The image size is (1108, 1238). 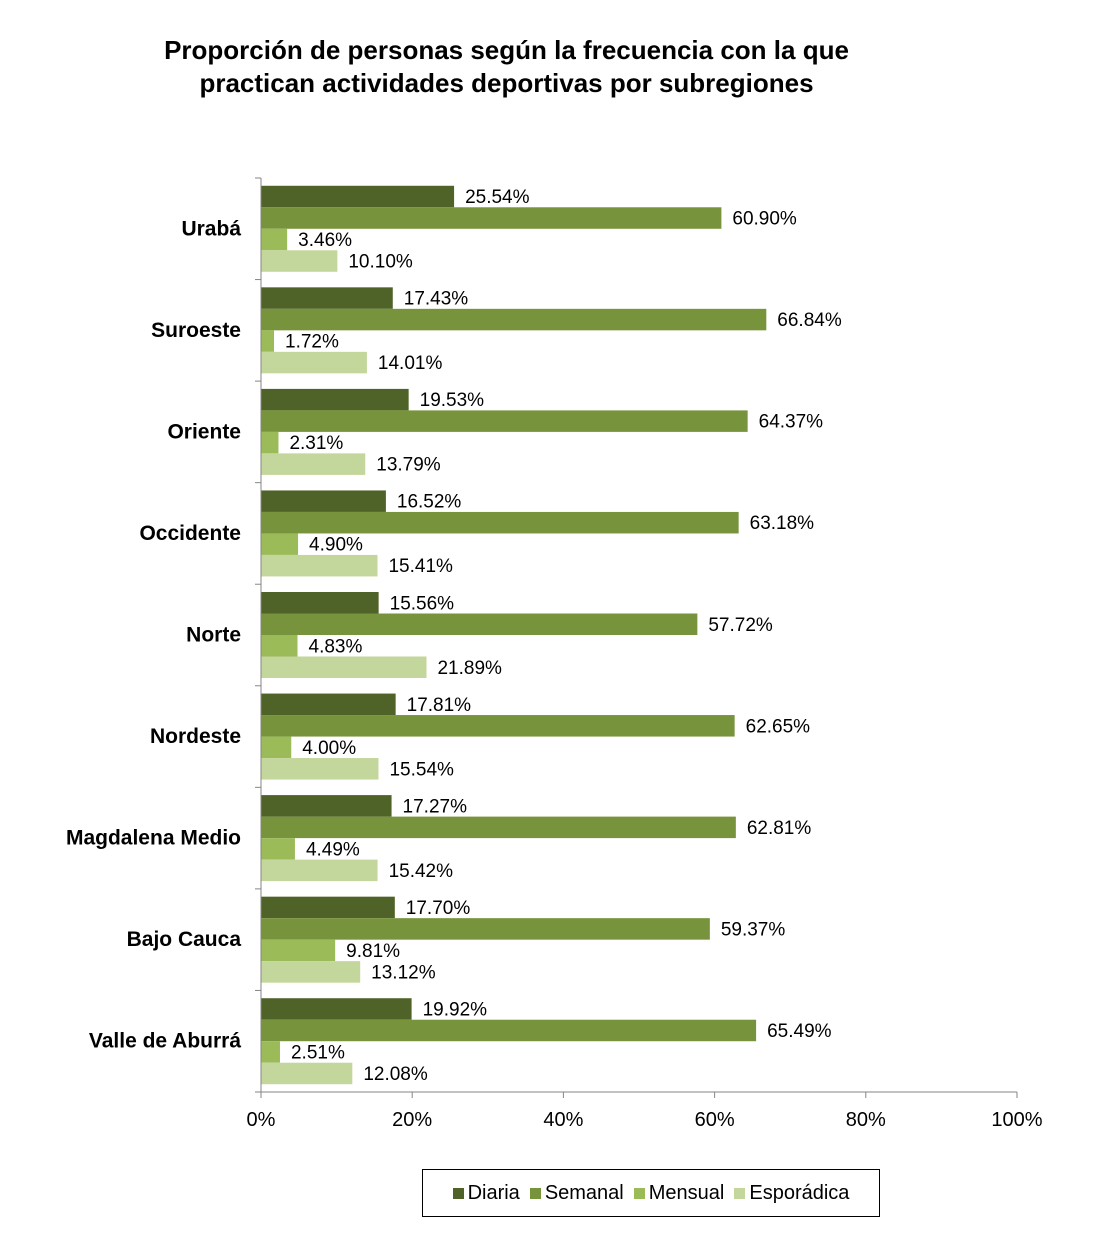 What do you see at coordinates (866, 1120) in the screenshot?
I see `x-tick-label: 80%` at bounding box center [866, 1120].